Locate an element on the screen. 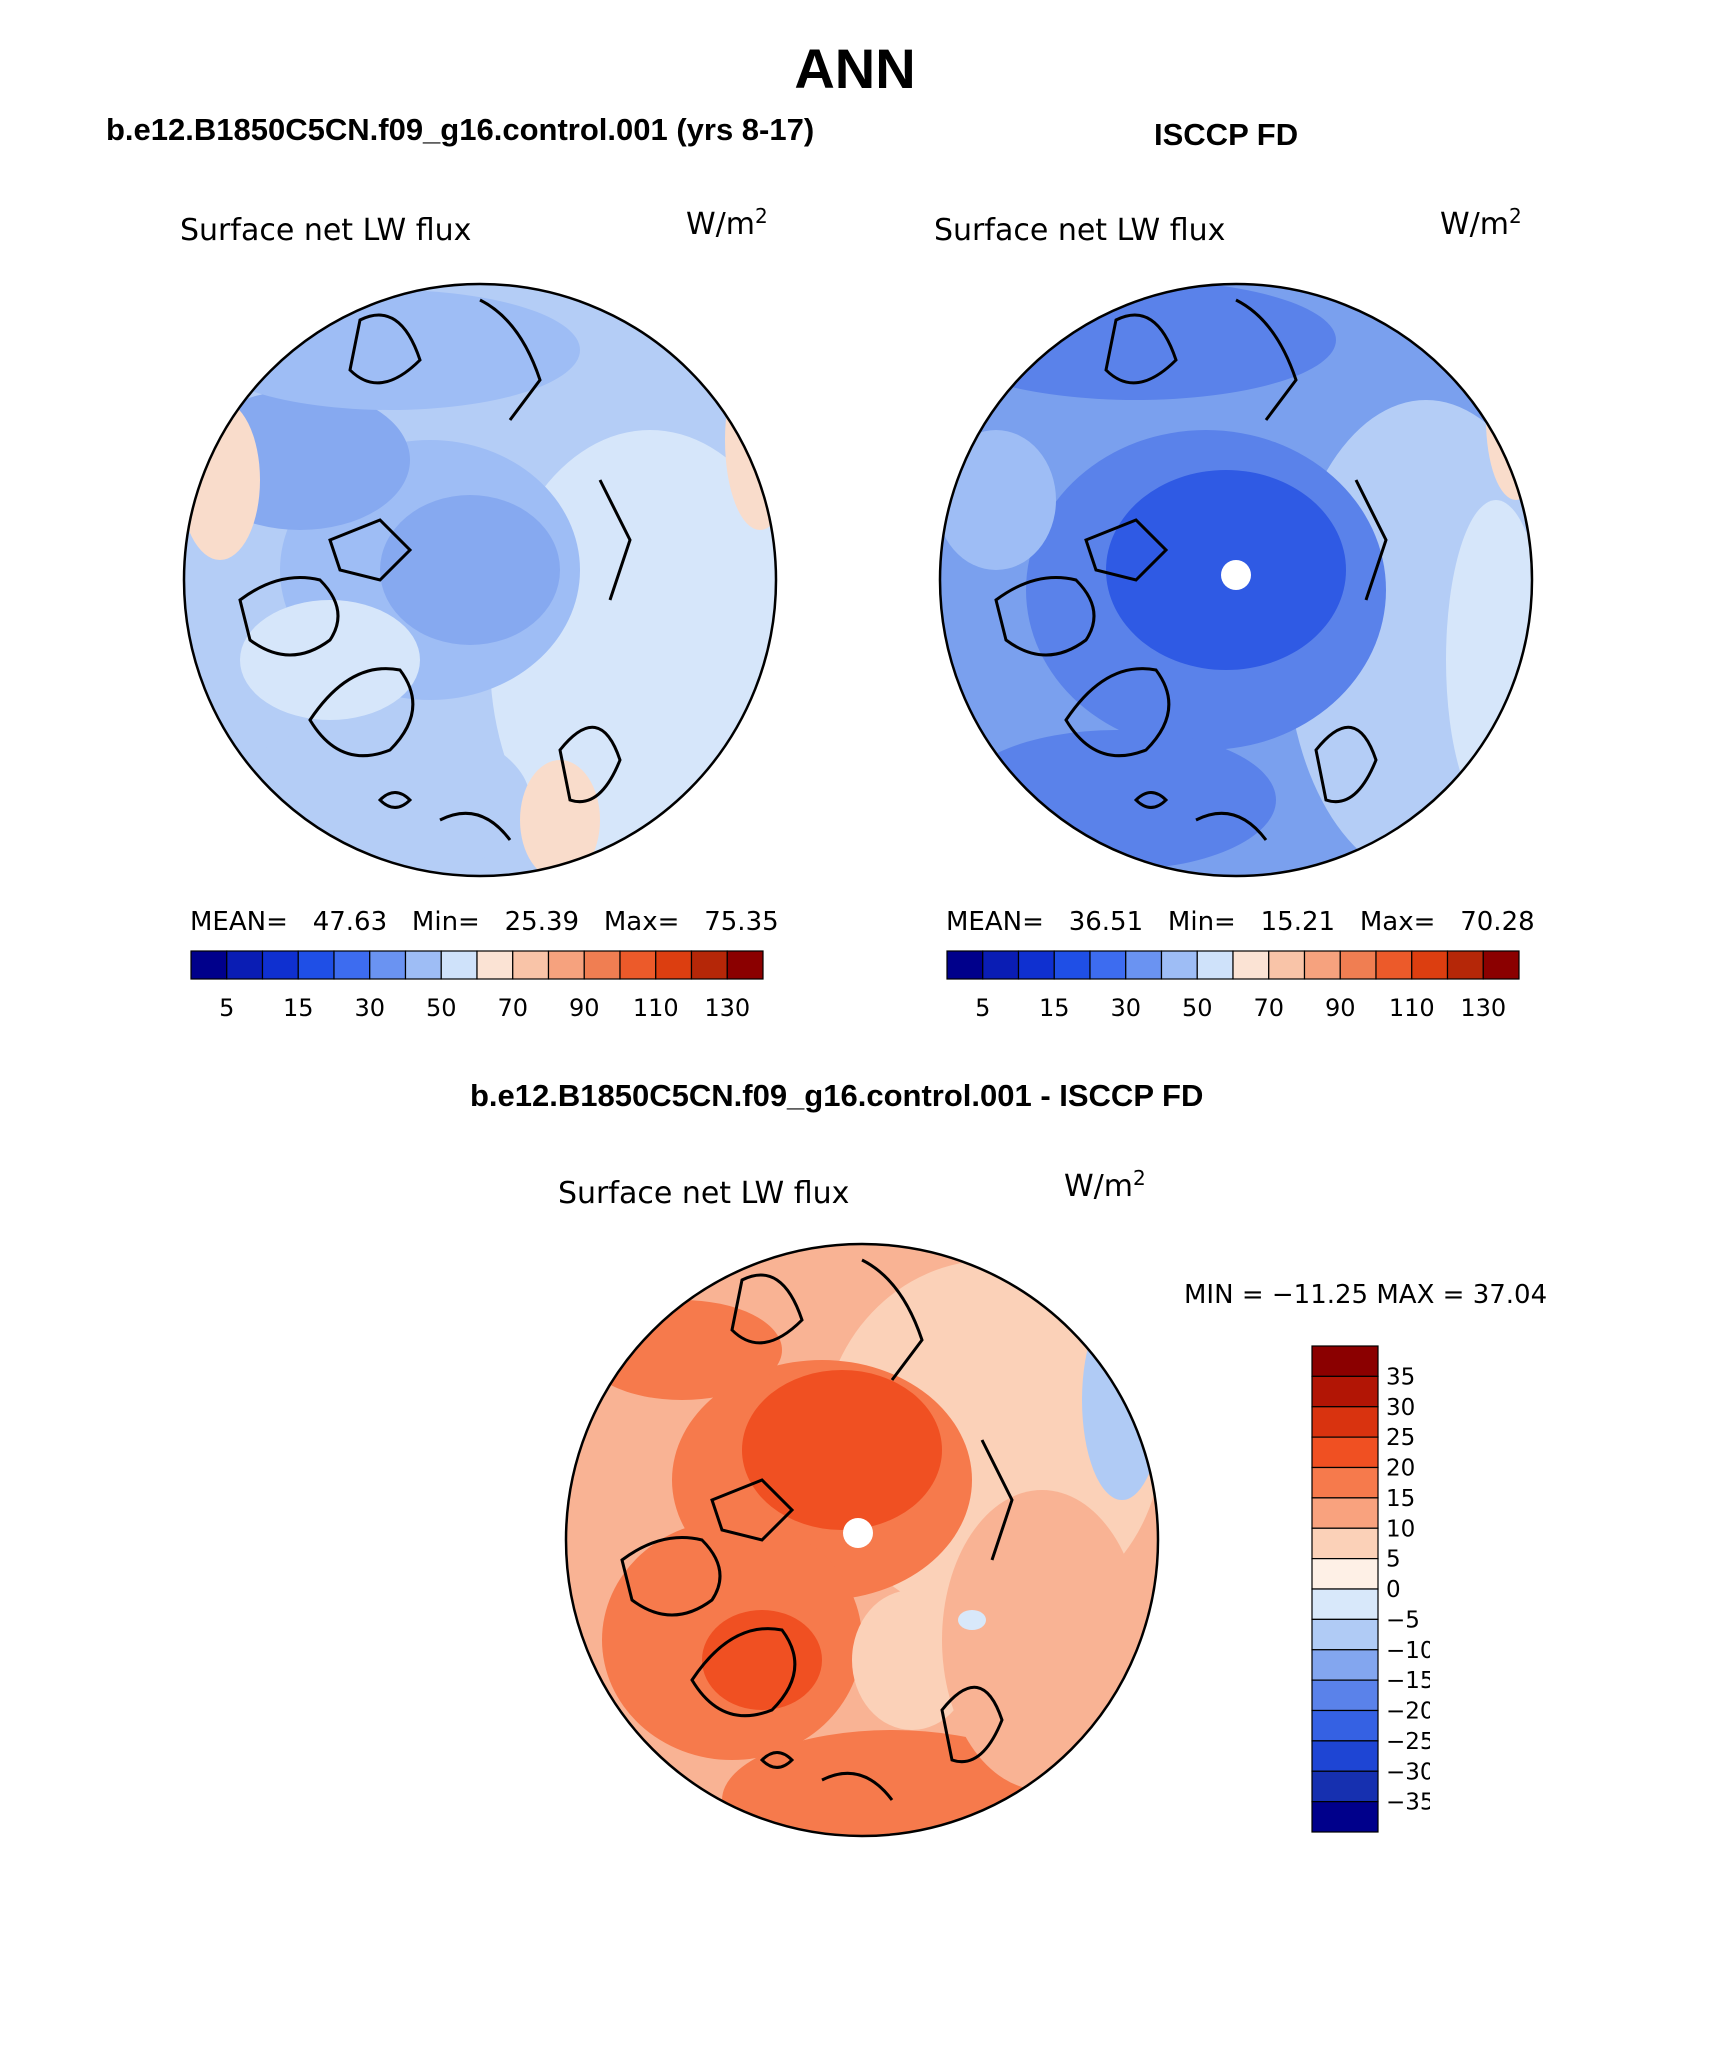 The width and height of the screenshot is (1710, 2056). diff-colorbar-tick-label: −10 is located at coordinates (1408, 1651).